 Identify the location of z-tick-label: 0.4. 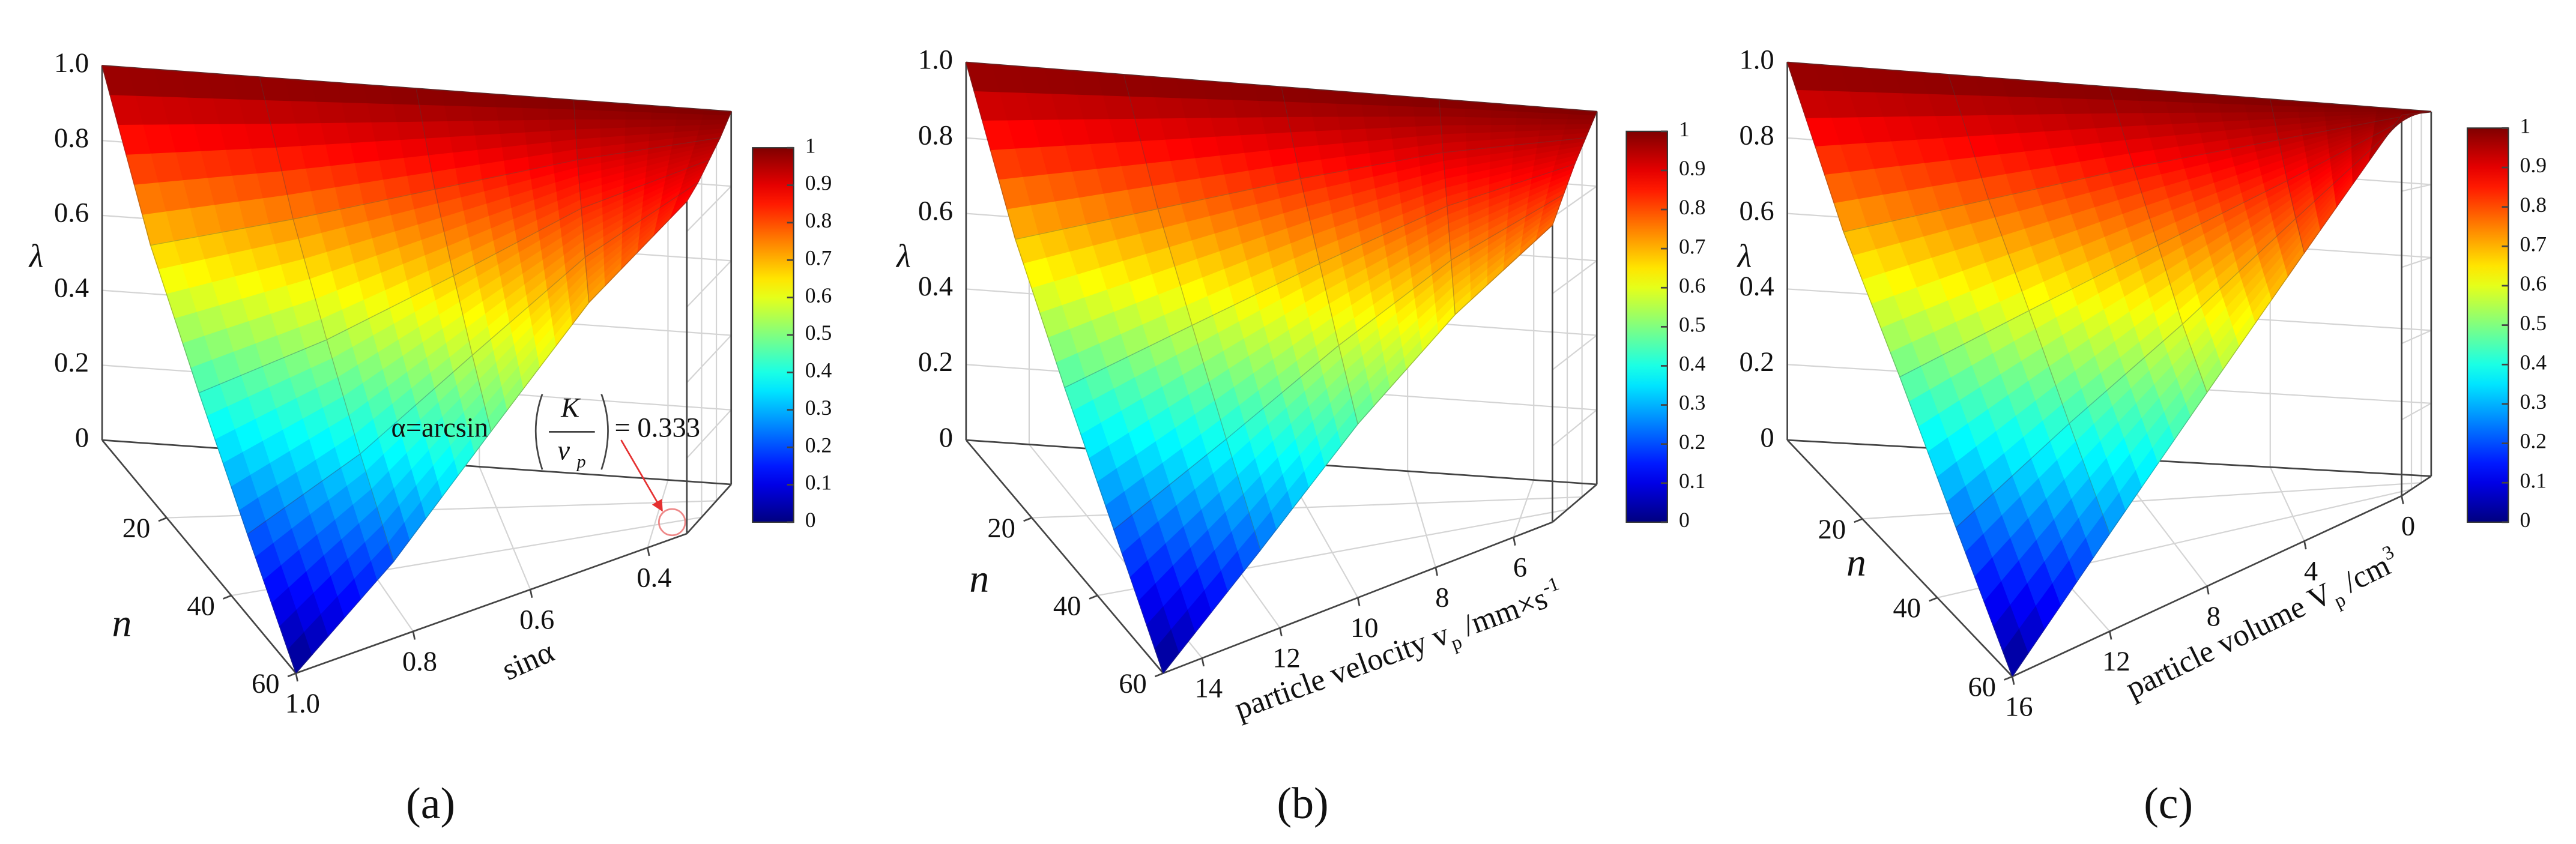
(71, 288).